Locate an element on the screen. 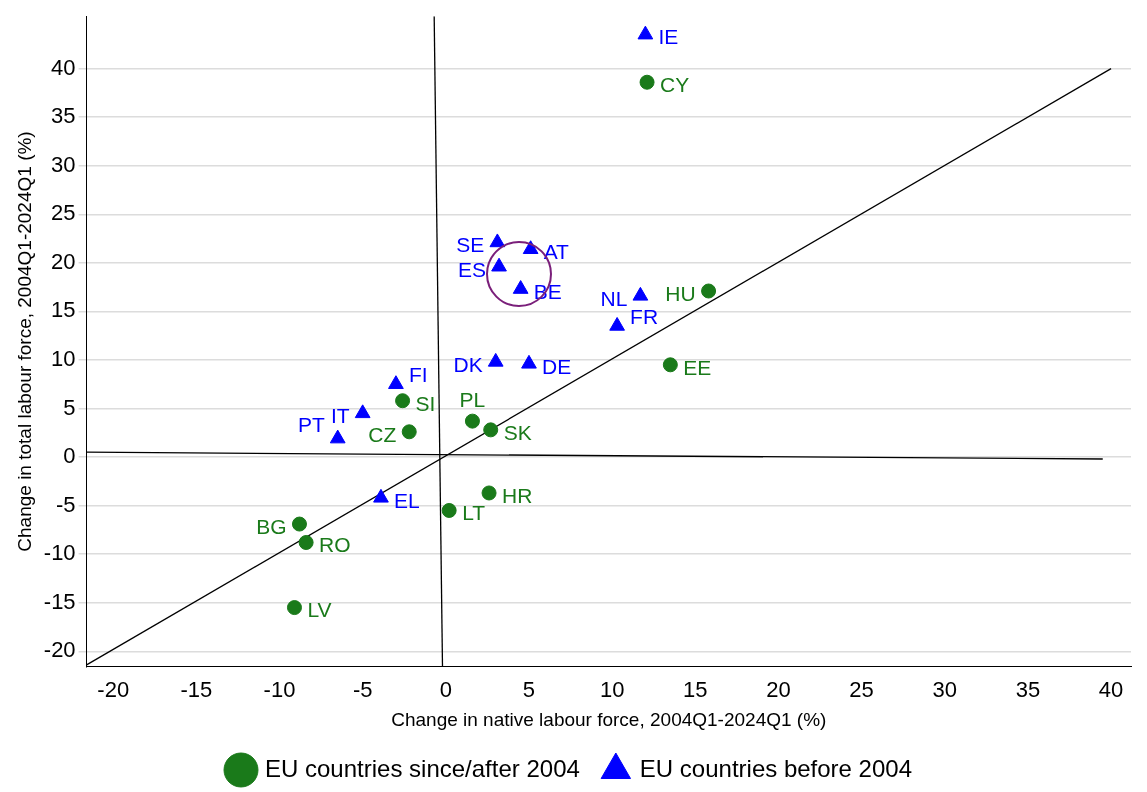 The image size is (1147, 792). annotation: PL is located at coordinates (472, 399).